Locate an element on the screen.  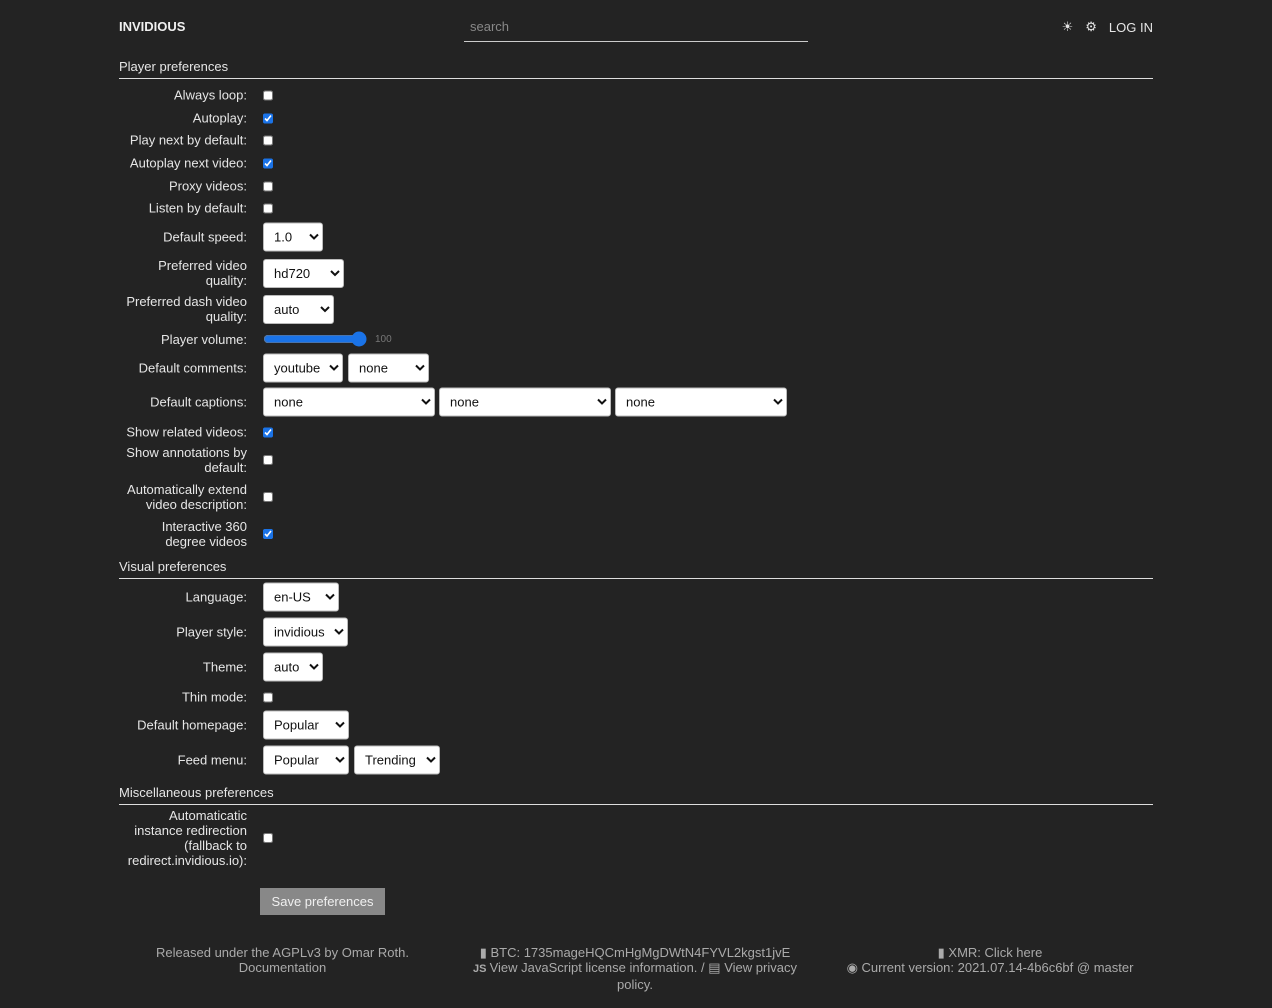
volume-row: Player volume: 100 is located at coordinates (255, 339).